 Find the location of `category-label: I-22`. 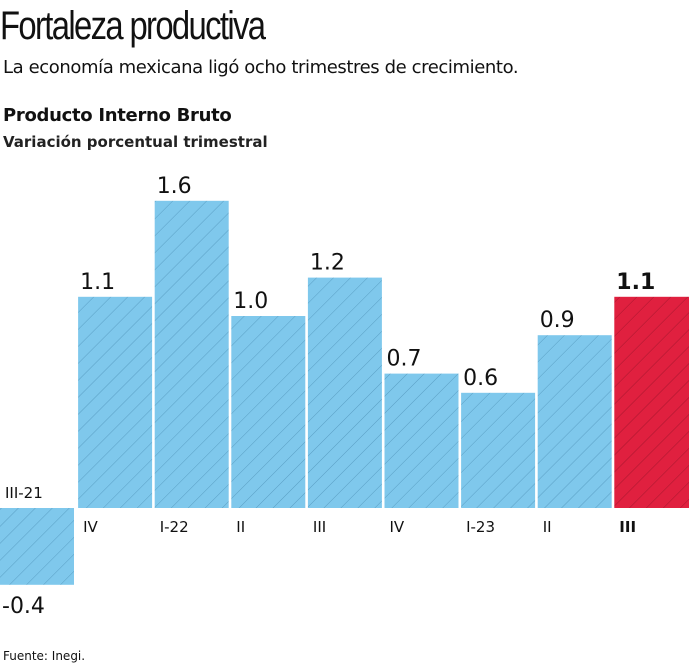

category-label: I-22 is located at coordinates (174, 527).